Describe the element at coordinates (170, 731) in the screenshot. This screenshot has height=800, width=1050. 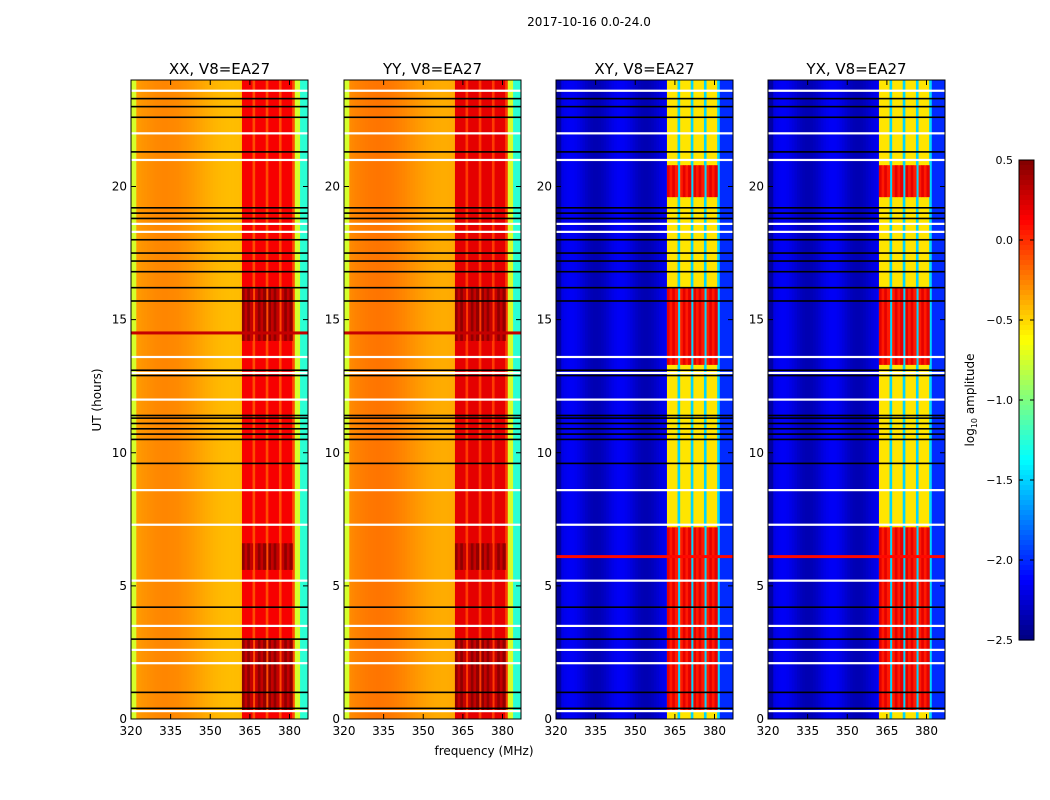
I see `x-tick-label: 335` at that location.